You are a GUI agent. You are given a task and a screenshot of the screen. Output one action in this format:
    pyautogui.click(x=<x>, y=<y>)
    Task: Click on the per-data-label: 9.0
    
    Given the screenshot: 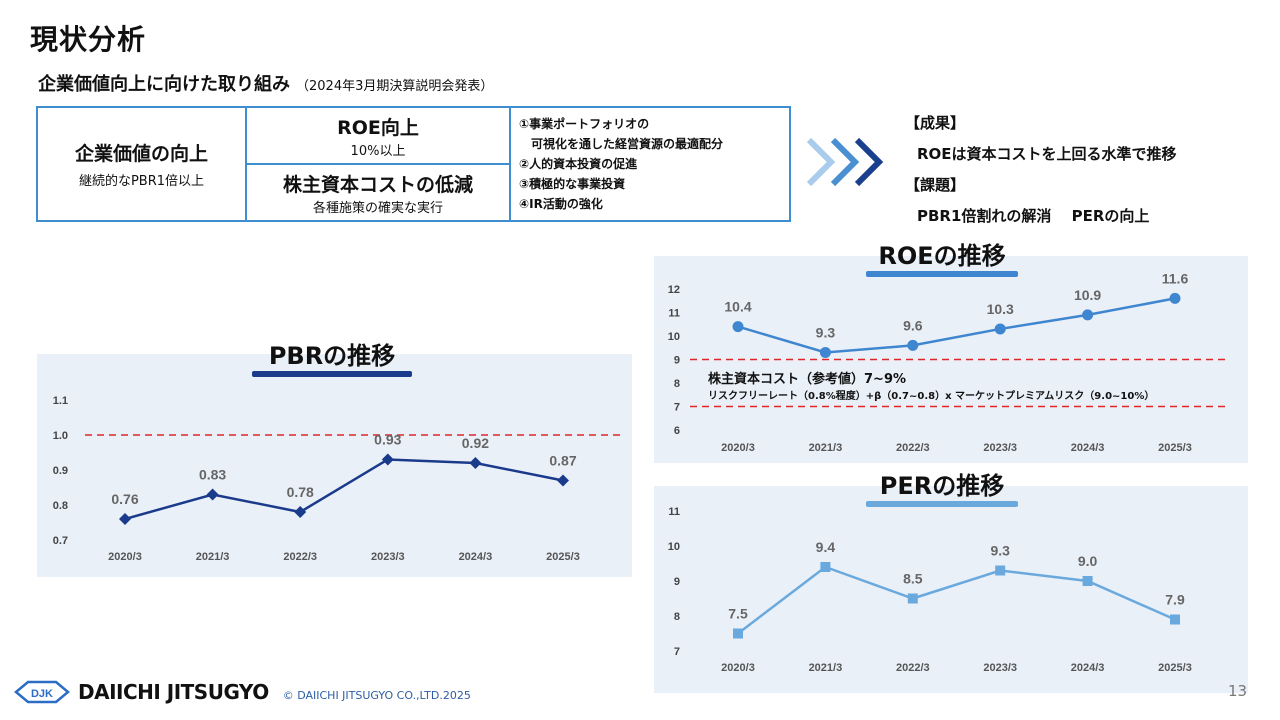 What is the action you would take?
    pyautogui.click(x=1088, y=561)
    